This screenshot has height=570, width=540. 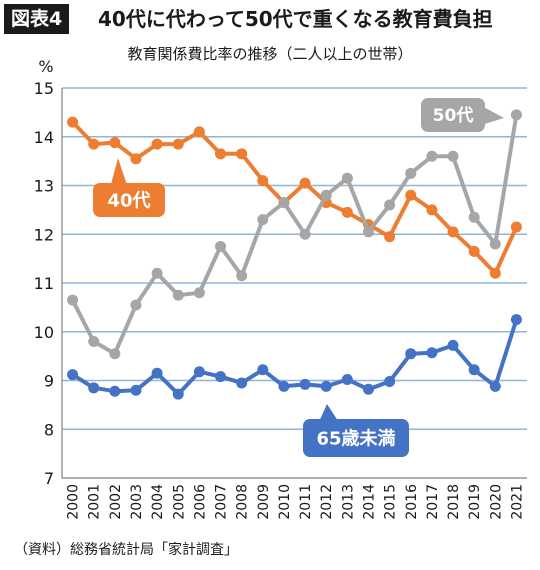 I want to click on series-line-s65, so click(x=294, y=357).